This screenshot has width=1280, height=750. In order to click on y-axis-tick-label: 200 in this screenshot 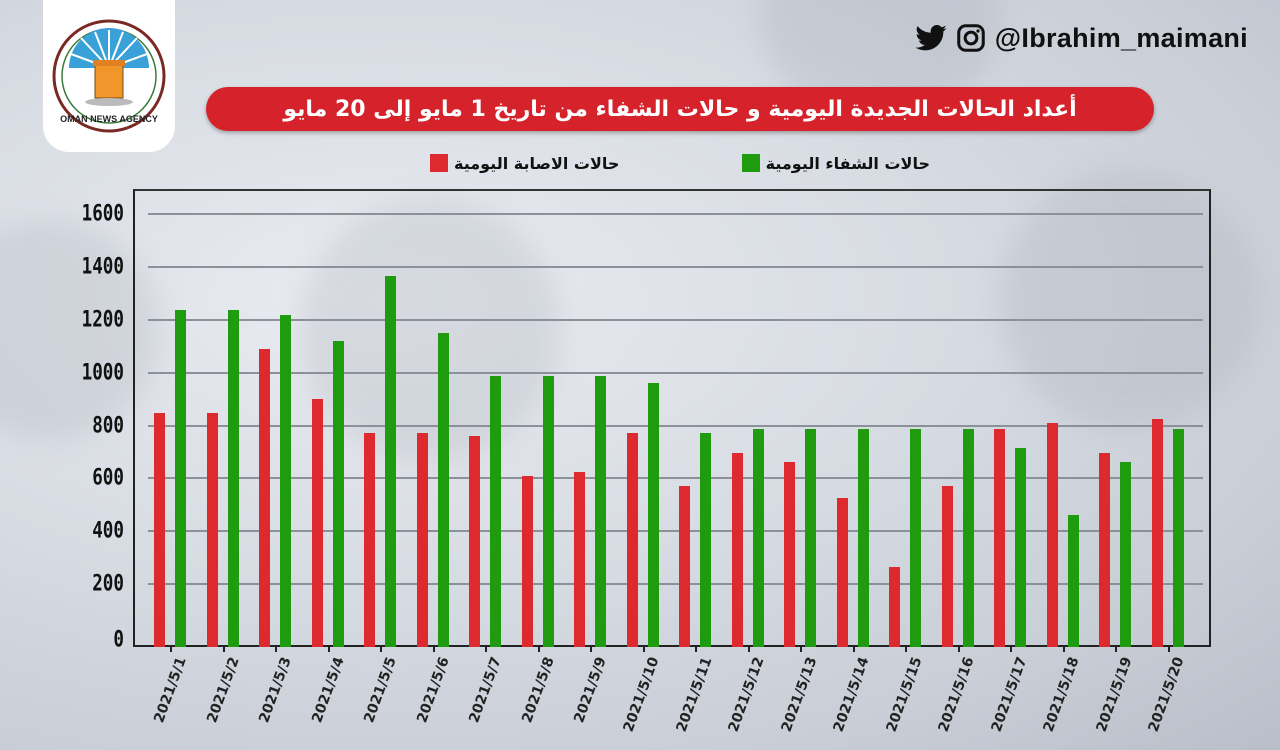, I will do `click(108, 584)`.